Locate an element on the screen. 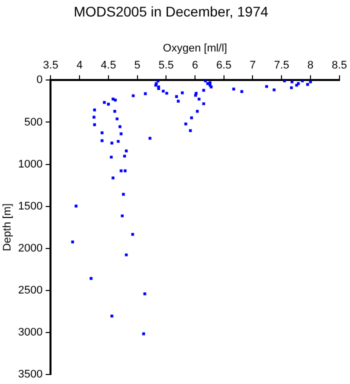 Image resolution: width=350 pixels, height=384 pixels. x-tick-label: 5.5 is located at coordinates (166, 66).